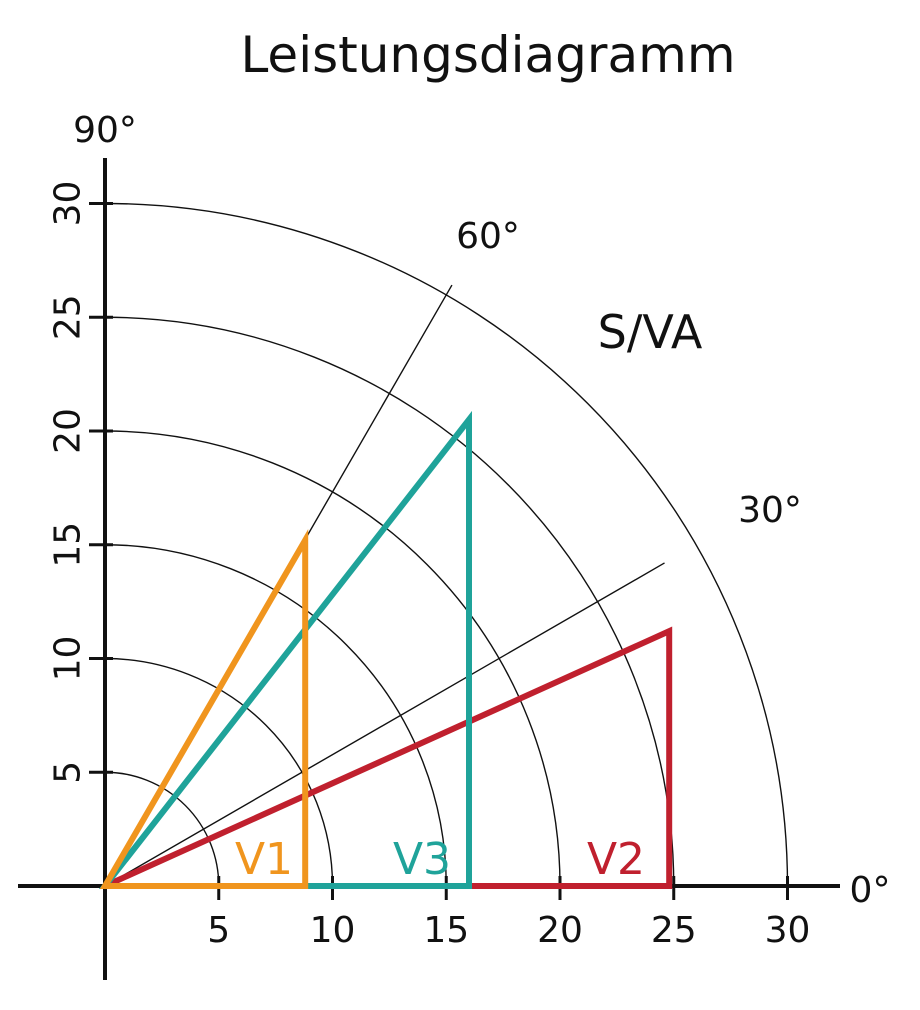  Describe the element at coordinates (218, 930) in the screenshot. I see `x-tick-label-5: 5` at that location.